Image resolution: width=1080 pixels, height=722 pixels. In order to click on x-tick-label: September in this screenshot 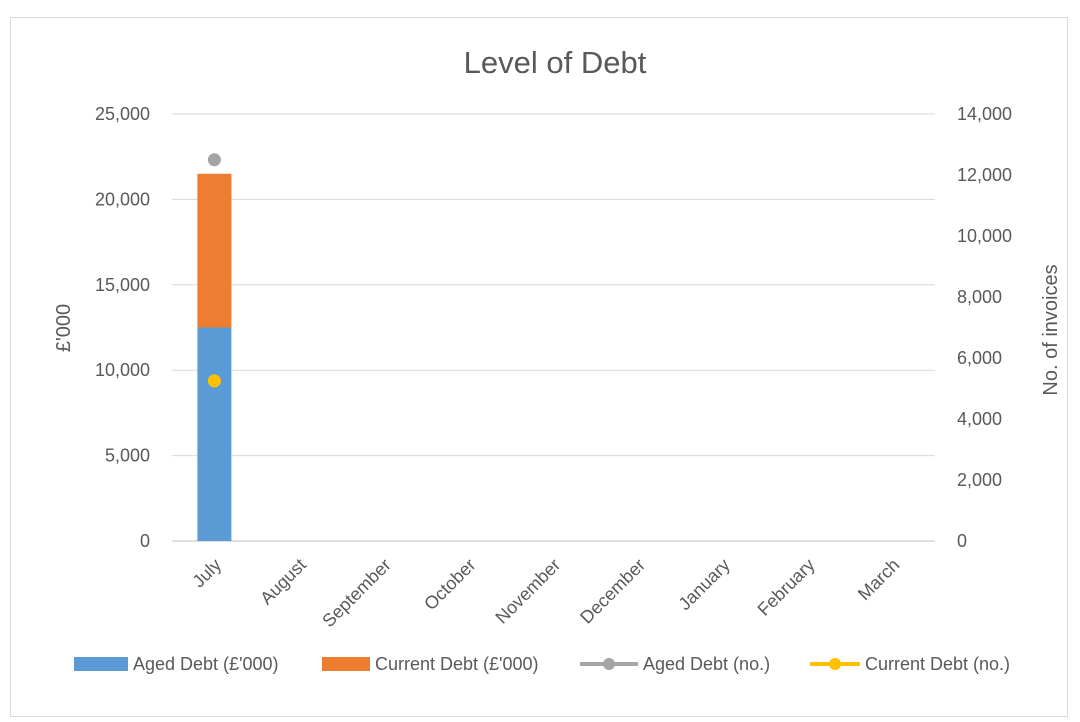, I will do `click(356, 593)`.